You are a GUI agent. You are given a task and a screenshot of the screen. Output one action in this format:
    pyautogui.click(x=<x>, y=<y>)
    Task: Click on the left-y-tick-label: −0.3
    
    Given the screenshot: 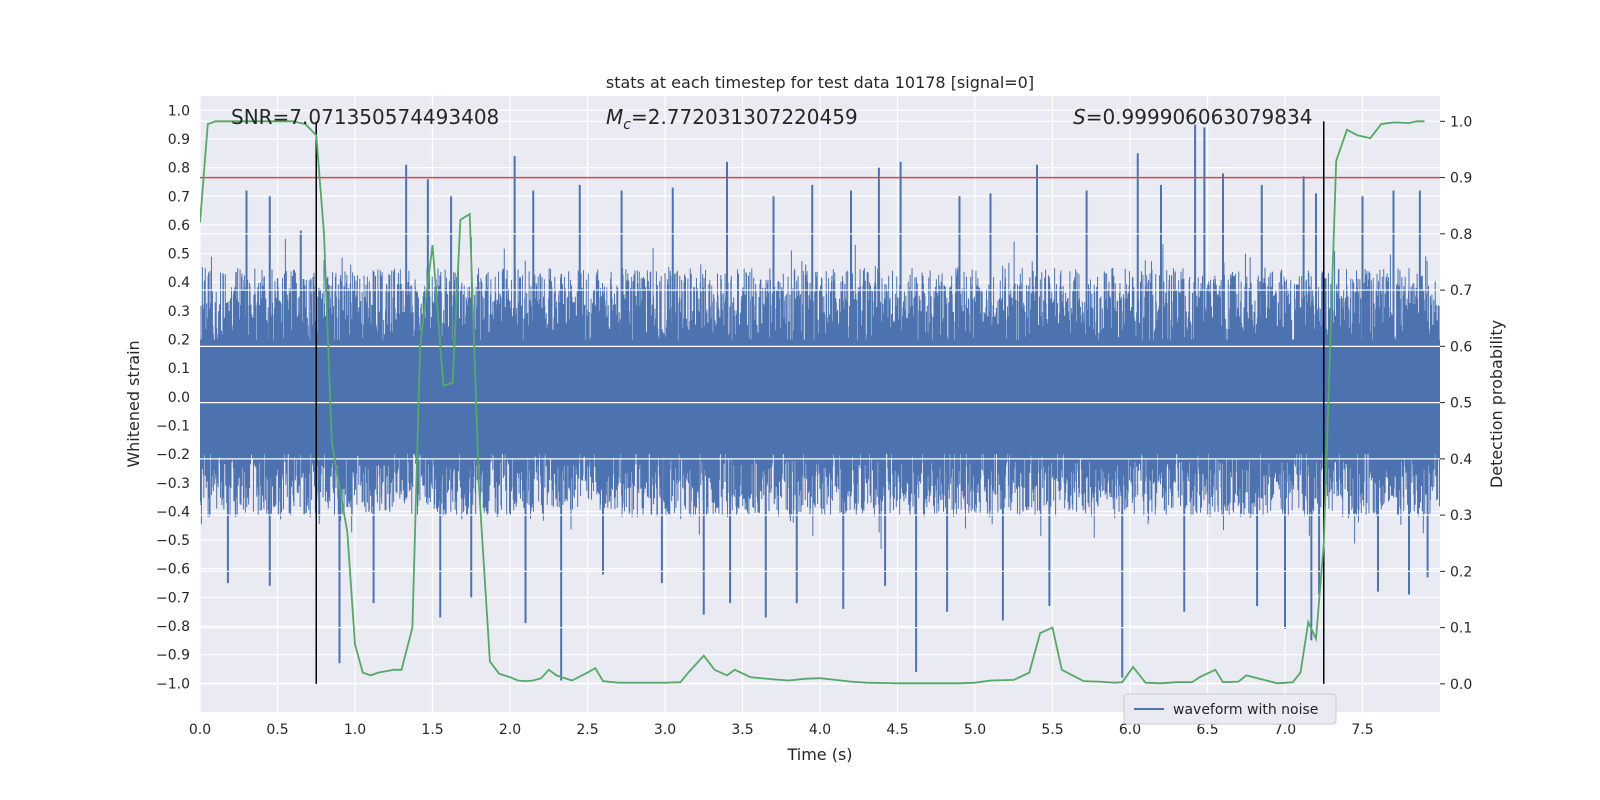 What is the action you would take?
    pyautogui.click(x=173, y=484)
    